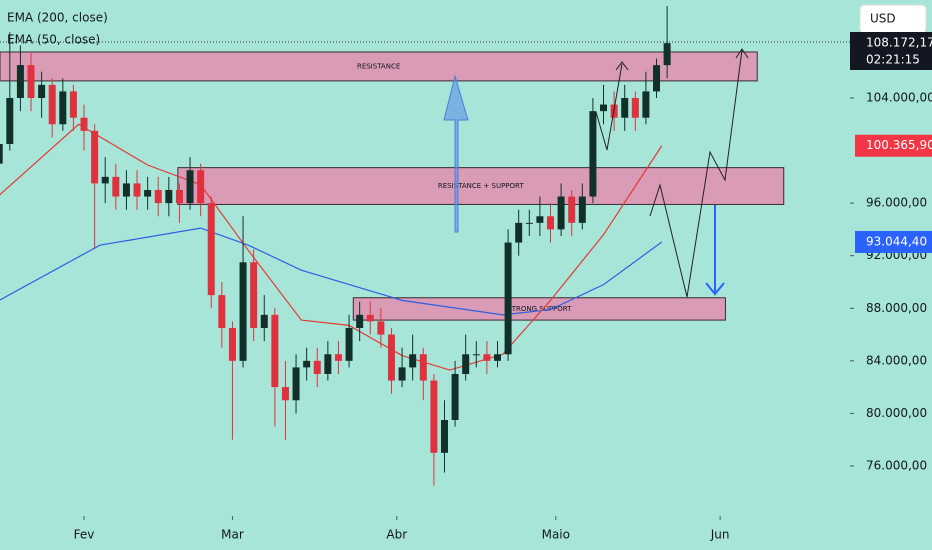 The image size is (932, 550). What do you see at coordinates (456, 153) in the screenshot?
I see `up-arrow` at bounding box center [456, 153].